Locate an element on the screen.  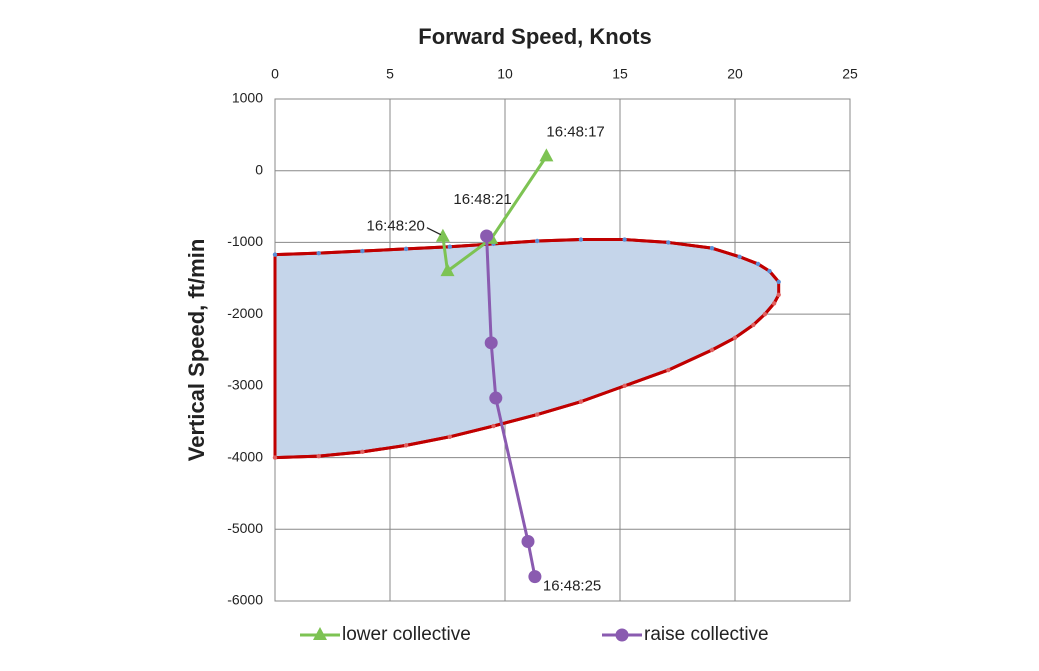
y-axis-label: Vertical Speed, ft/min is located at coordinates (196, 350).